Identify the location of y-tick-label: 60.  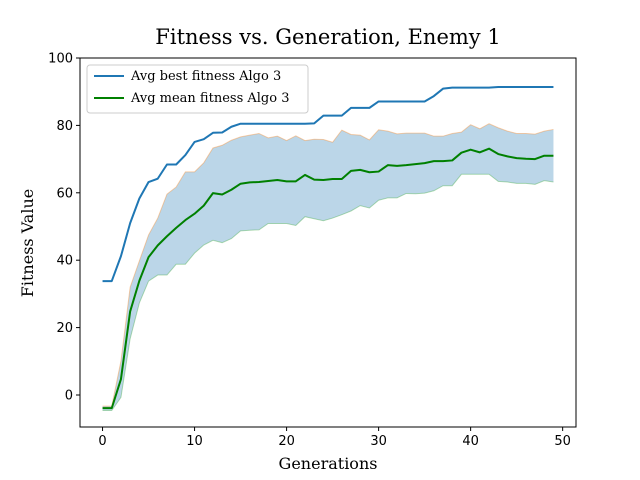
(64, 193).